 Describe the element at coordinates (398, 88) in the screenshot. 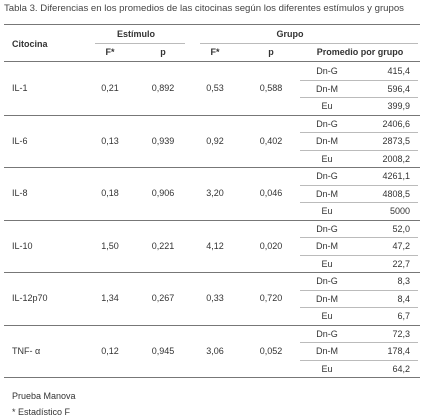

I see `group-value: 596,4` at that location.